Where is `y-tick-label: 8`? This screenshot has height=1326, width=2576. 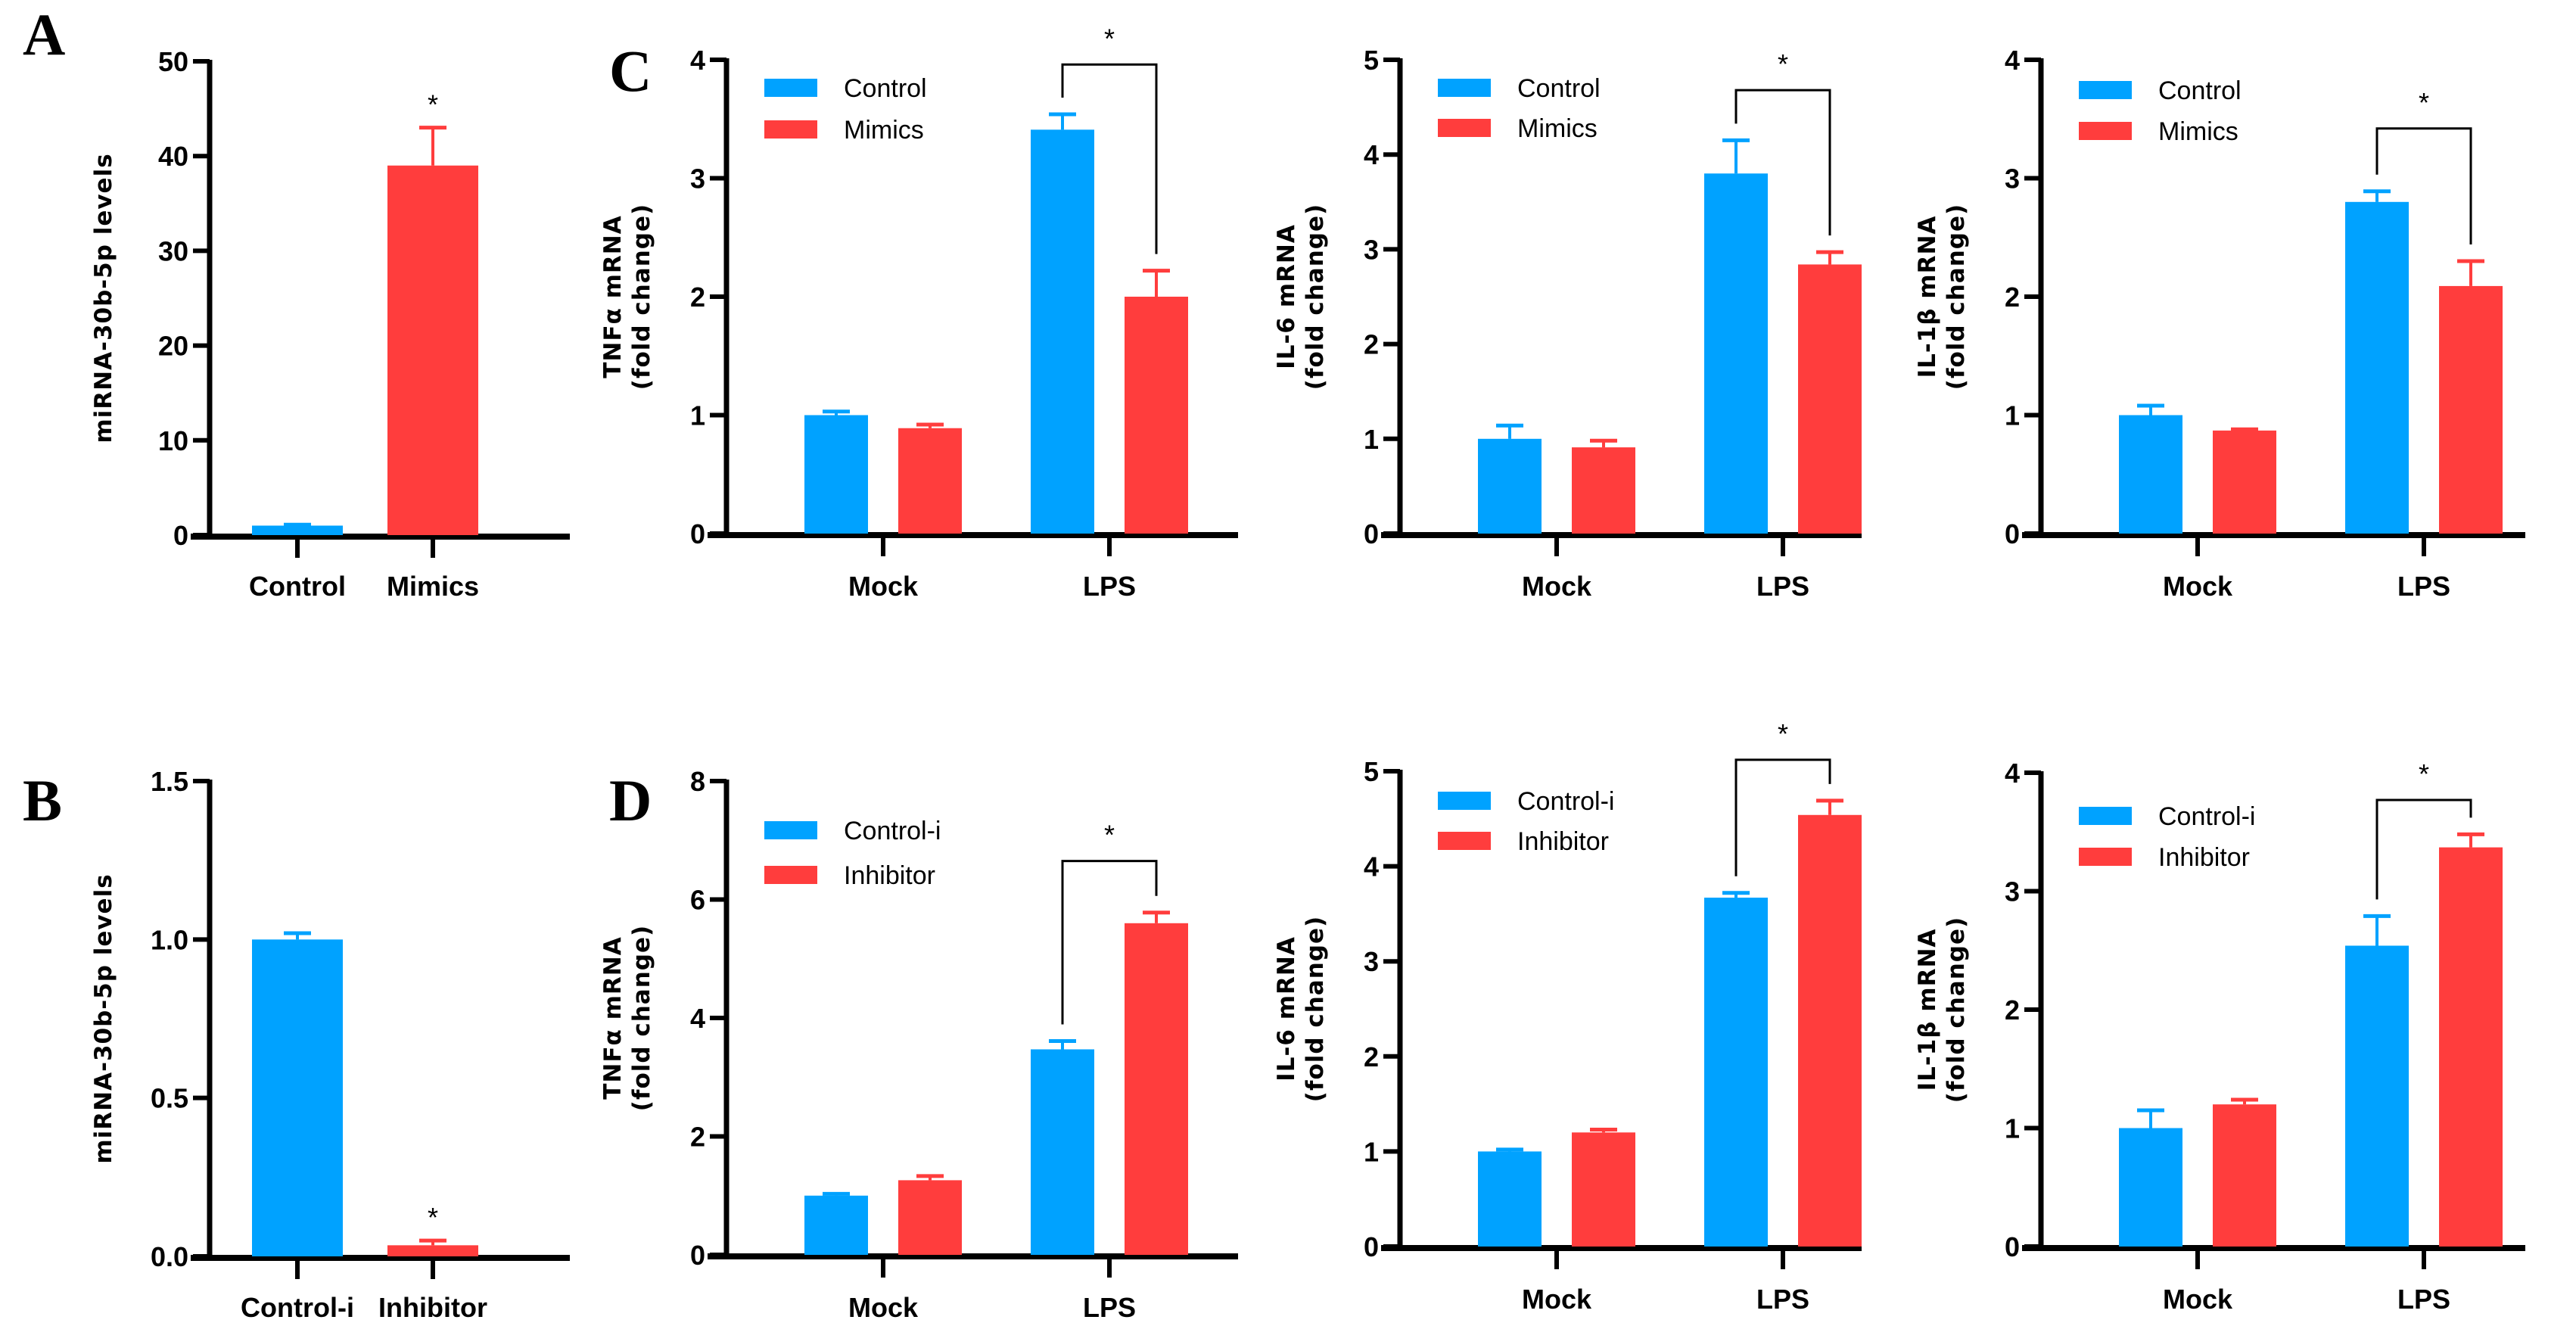
y-tick-label: 8 is located at coordinates (697, 782).